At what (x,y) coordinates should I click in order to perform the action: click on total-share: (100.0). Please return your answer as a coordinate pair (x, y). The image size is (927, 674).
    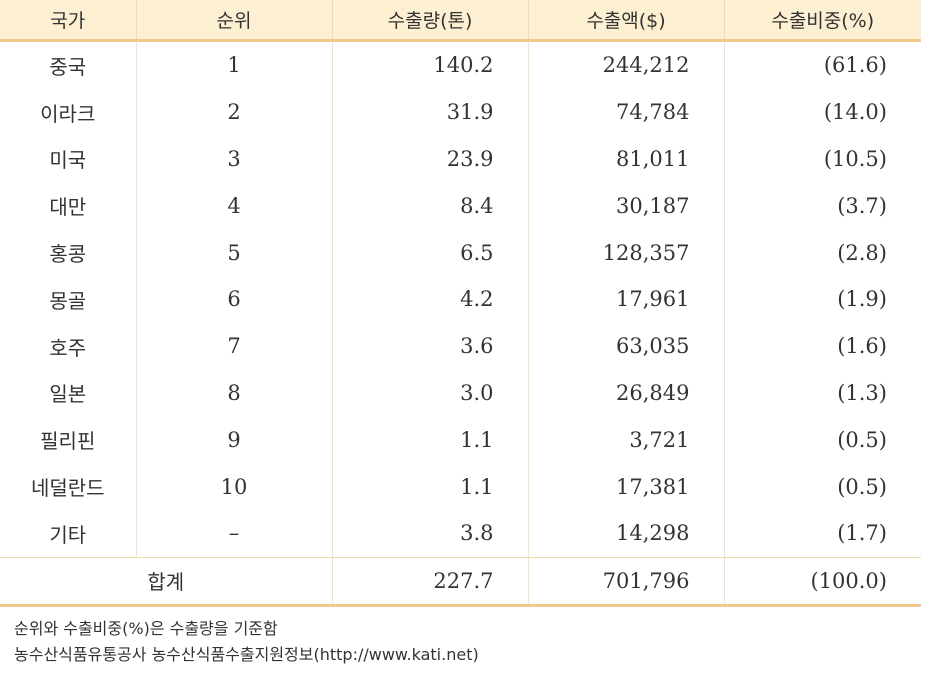
    Looking at the image, I should click on (822, 581).